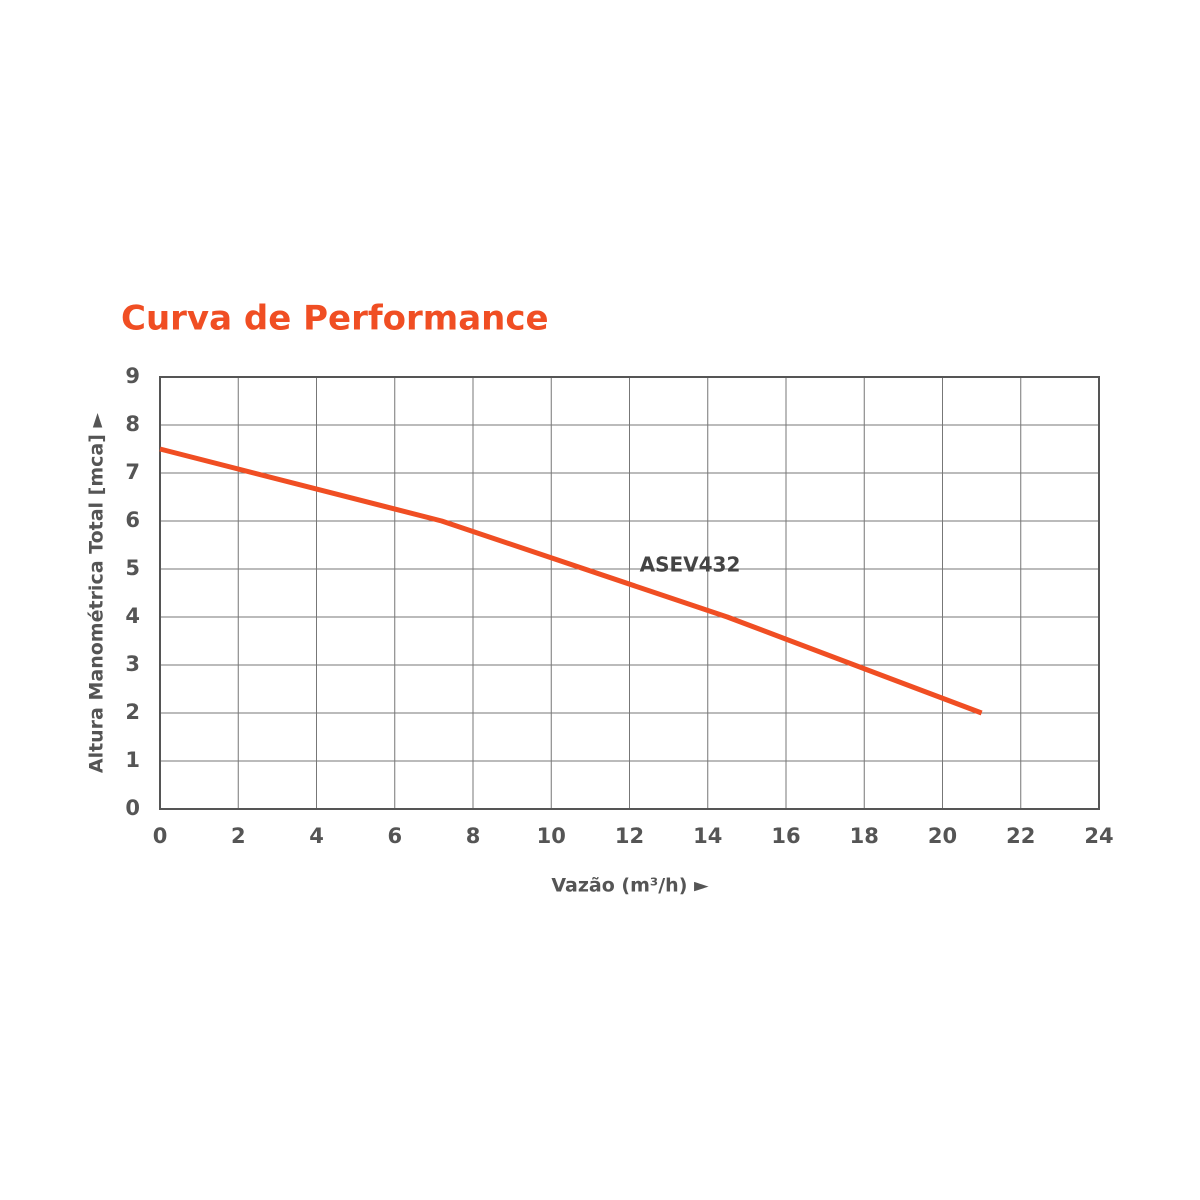 The image size is (1200, 1200). What do you see at coordinates (394, 836) in the screenshot?
I see `x-tick-label: 6` at bounding box center [394, 836].